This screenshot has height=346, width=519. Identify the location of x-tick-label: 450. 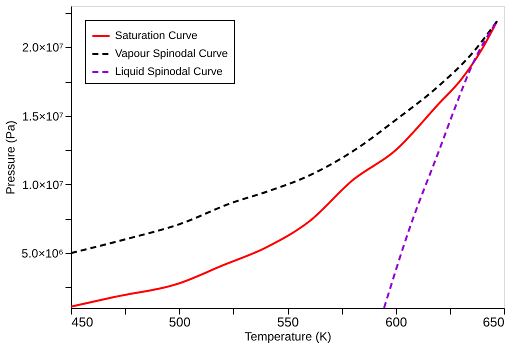
(83, 322).